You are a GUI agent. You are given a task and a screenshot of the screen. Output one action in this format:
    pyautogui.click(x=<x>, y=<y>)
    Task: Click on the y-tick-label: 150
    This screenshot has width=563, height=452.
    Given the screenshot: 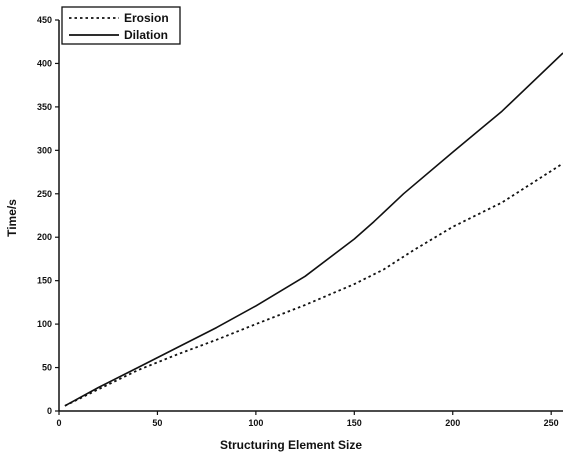 What is the action you would take?
    pyautogui.click(x=44, y=281)
    